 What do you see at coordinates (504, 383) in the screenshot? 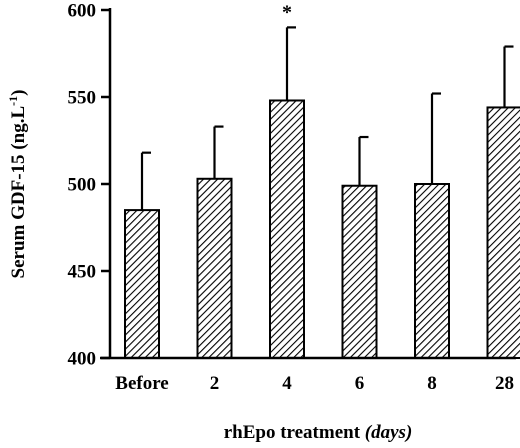
I see `x-tick-label: 28` at bounding box center [504, 383].